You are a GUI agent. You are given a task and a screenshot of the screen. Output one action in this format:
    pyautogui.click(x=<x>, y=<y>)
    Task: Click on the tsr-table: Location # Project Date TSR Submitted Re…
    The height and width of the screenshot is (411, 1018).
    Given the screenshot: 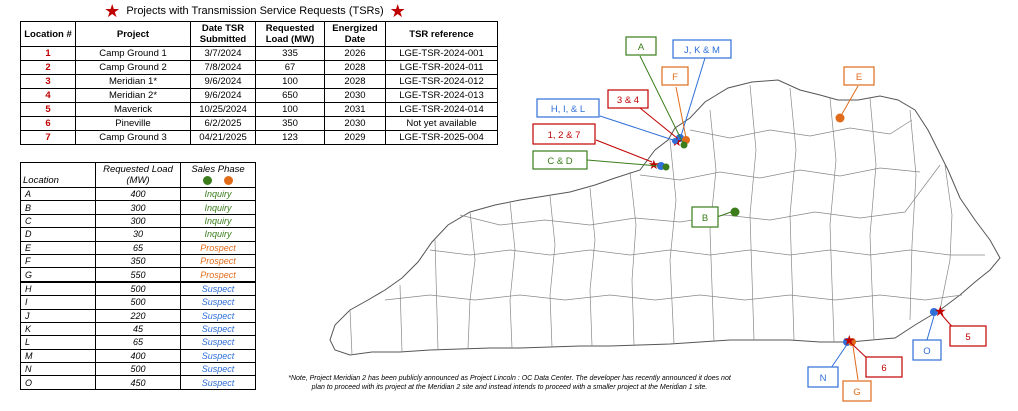 What is the action you would take?
    pyautogui.click(x=259, y=83)
    